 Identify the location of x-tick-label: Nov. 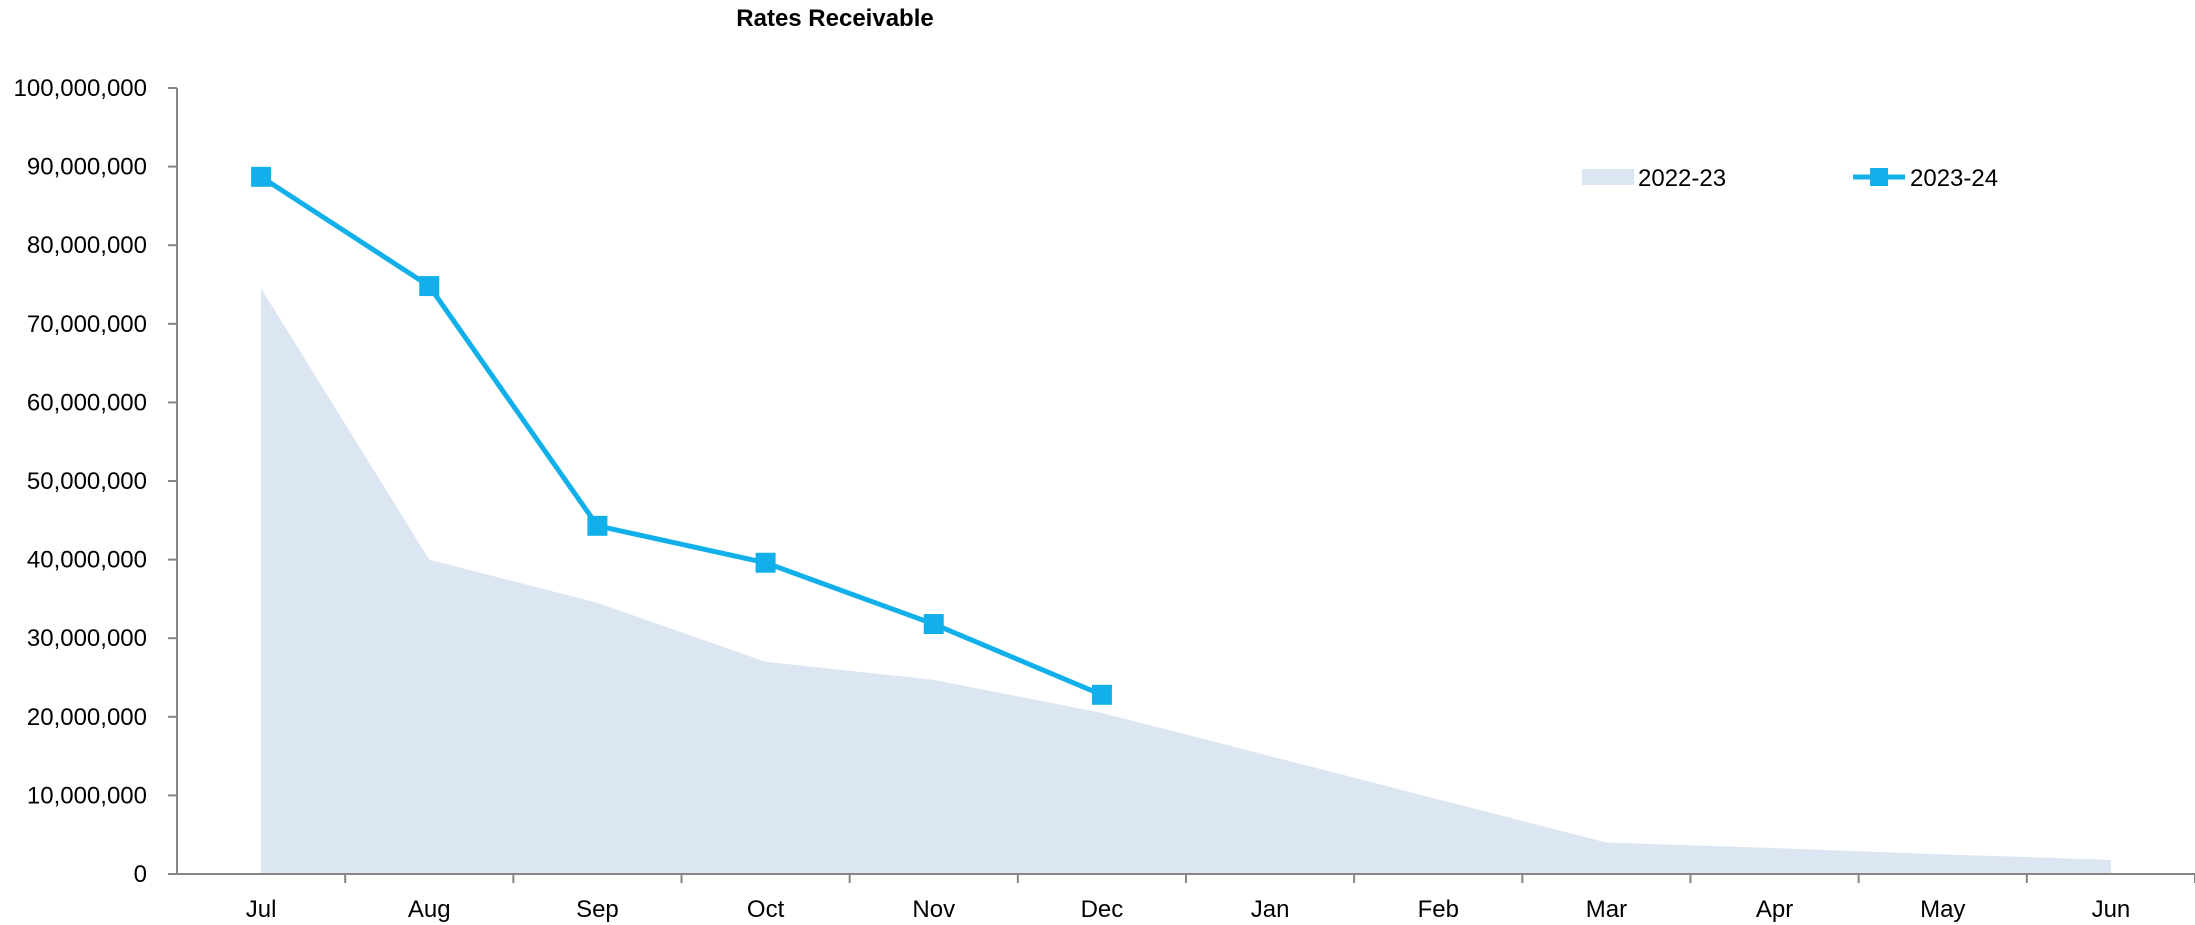
(933, 909).